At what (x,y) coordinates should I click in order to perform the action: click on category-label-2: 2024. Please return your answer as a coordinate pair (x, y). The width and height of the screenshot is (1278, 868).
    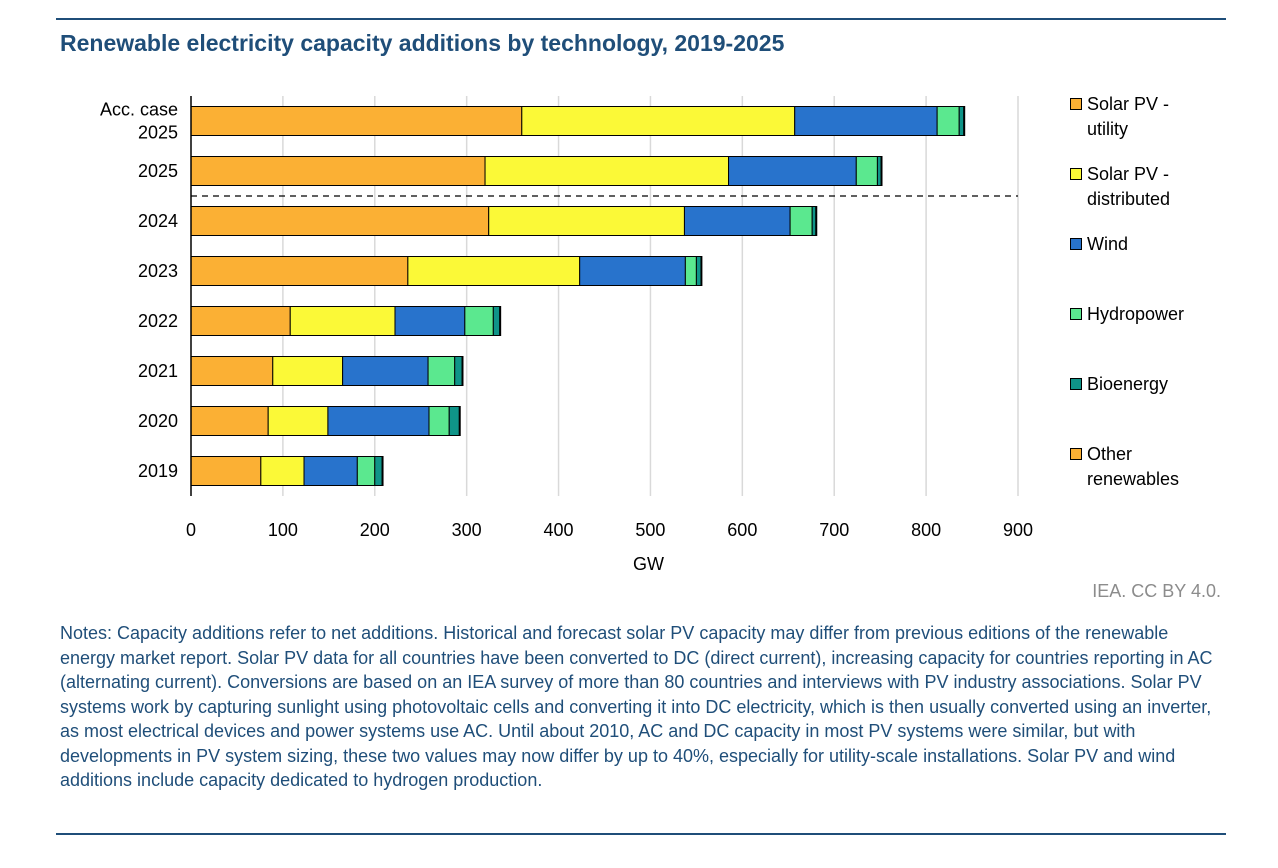
    Looking at the image, I should click on (158, 221).